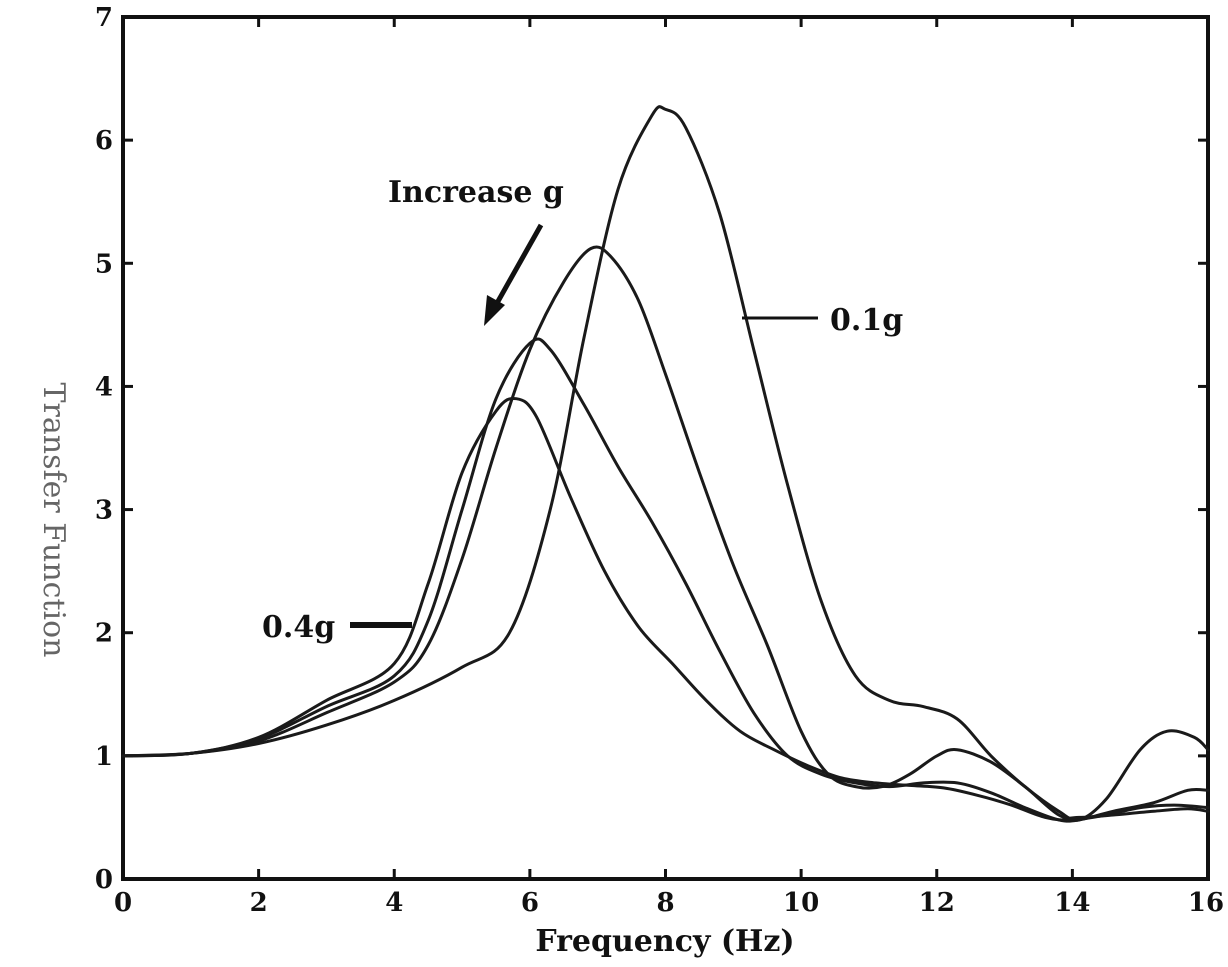  I want to click on y-tick-label: 7, so click(104, 18).